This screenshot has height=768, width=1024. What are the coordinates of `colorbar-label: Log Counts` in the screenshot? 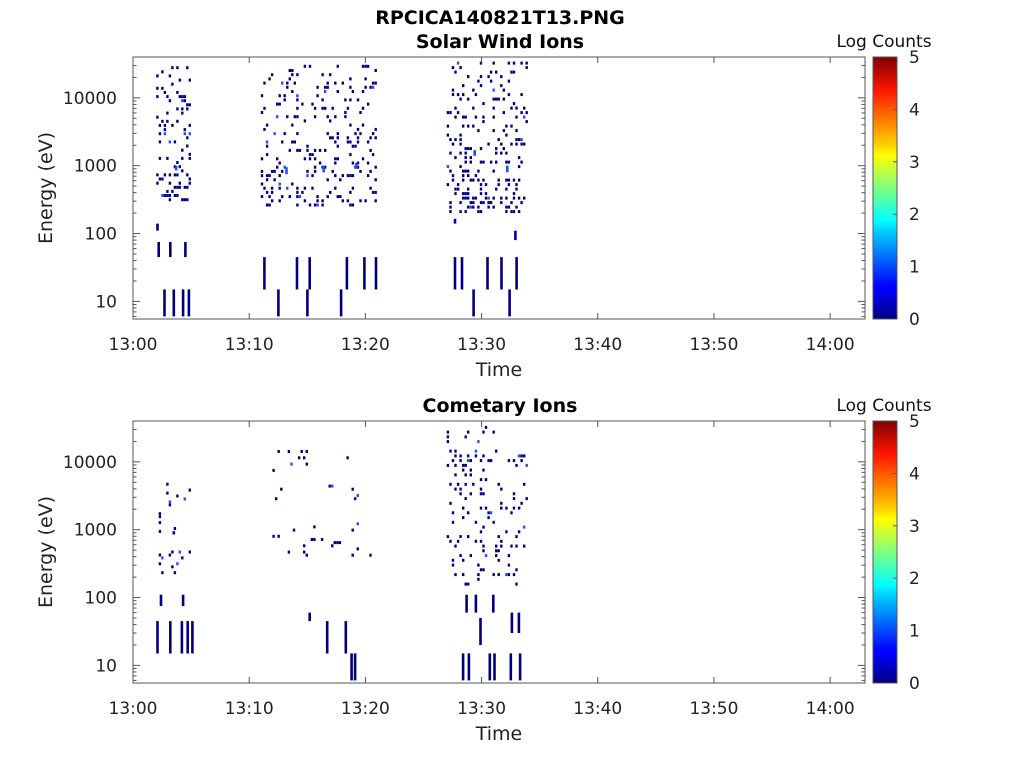 It's located at (883, 42).